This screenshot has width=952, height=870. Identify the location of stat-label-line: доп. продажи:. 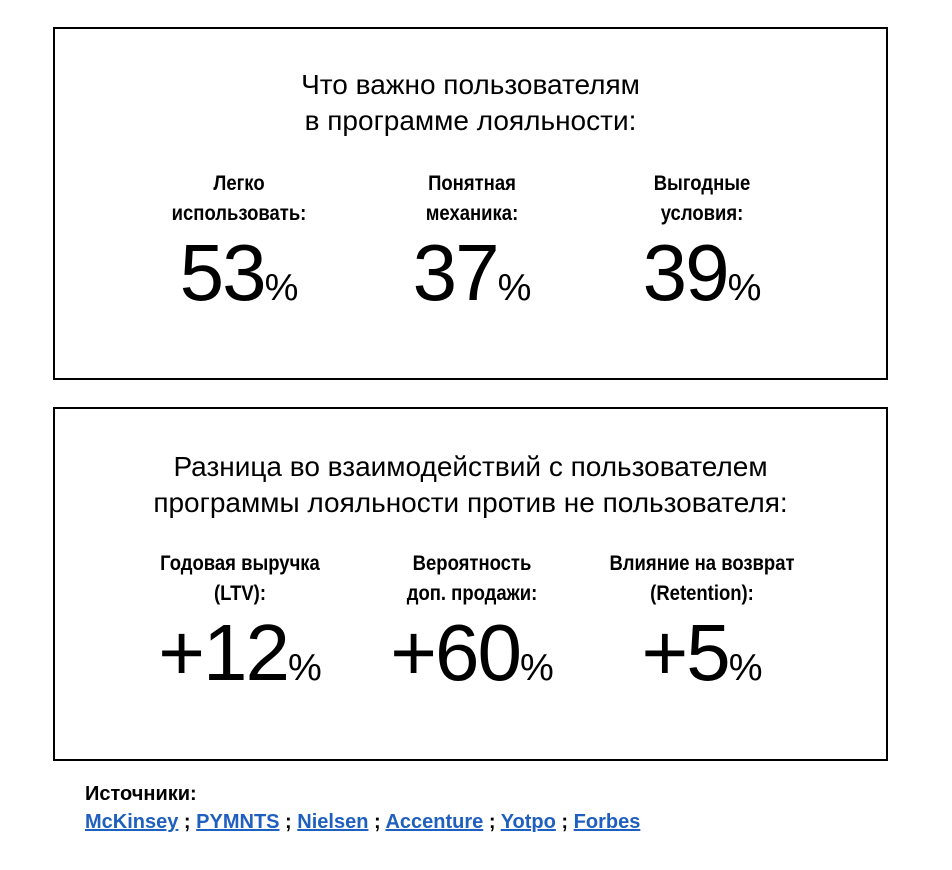
(472, 593).